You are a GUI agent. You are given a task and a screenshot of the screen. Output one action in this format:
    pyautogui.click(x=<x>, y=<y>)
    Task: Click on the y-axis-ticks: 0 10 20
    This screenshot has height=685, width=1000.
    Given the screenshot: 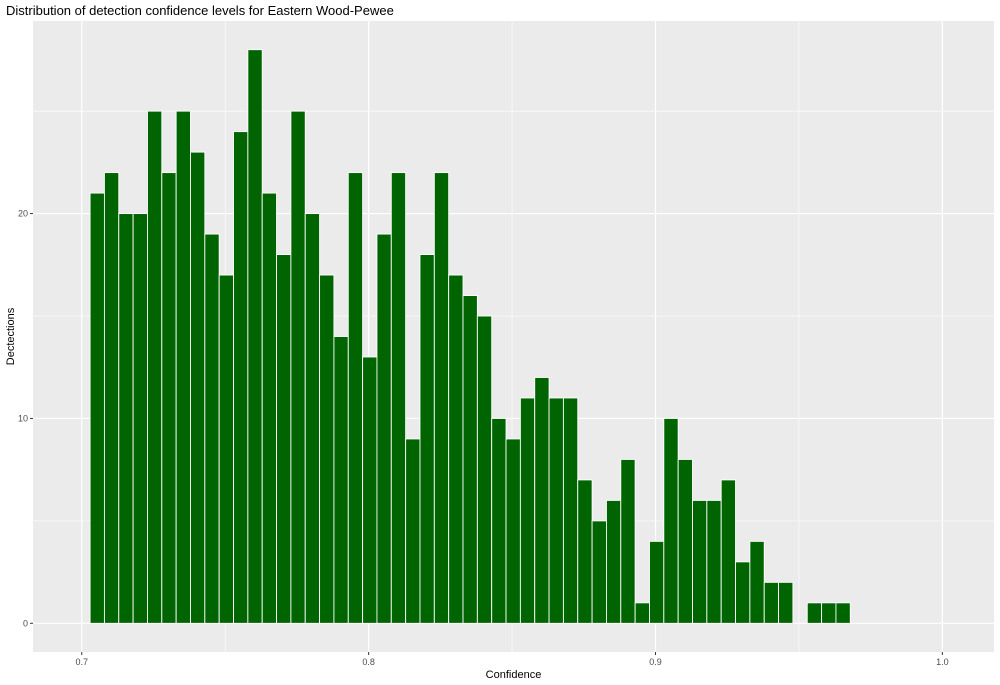 What is the action you would take?
    pyautogui.click(x=25, y=418)
    